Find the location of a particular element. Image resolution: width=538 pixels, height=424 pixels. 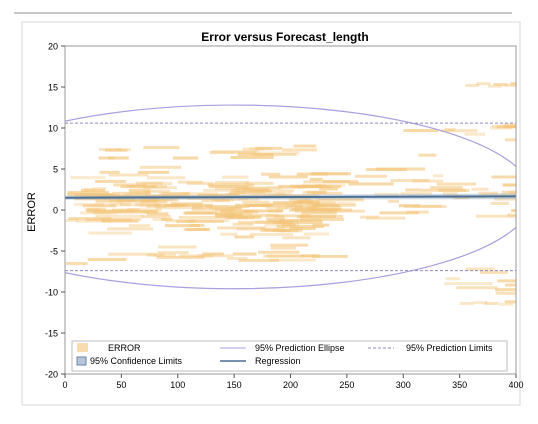

legend-label-regression: Regression is located at coordinates (278, 361).